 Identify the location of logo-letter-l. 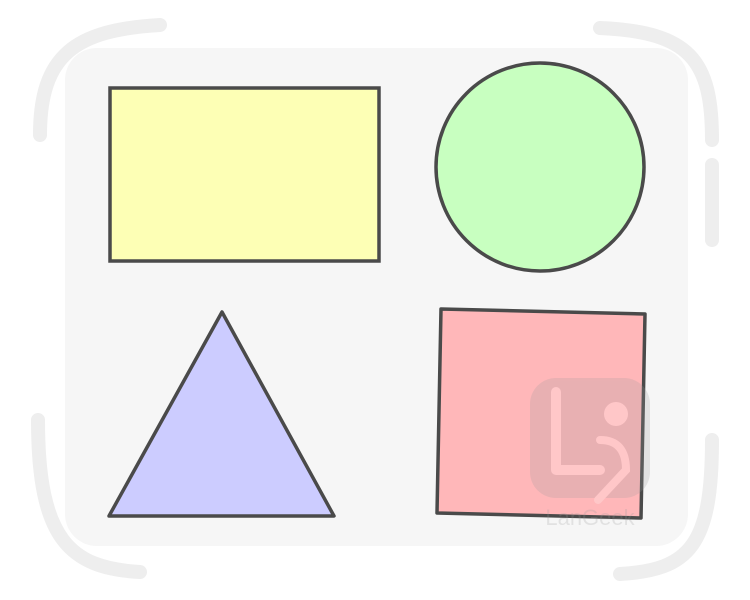
(578, 431).